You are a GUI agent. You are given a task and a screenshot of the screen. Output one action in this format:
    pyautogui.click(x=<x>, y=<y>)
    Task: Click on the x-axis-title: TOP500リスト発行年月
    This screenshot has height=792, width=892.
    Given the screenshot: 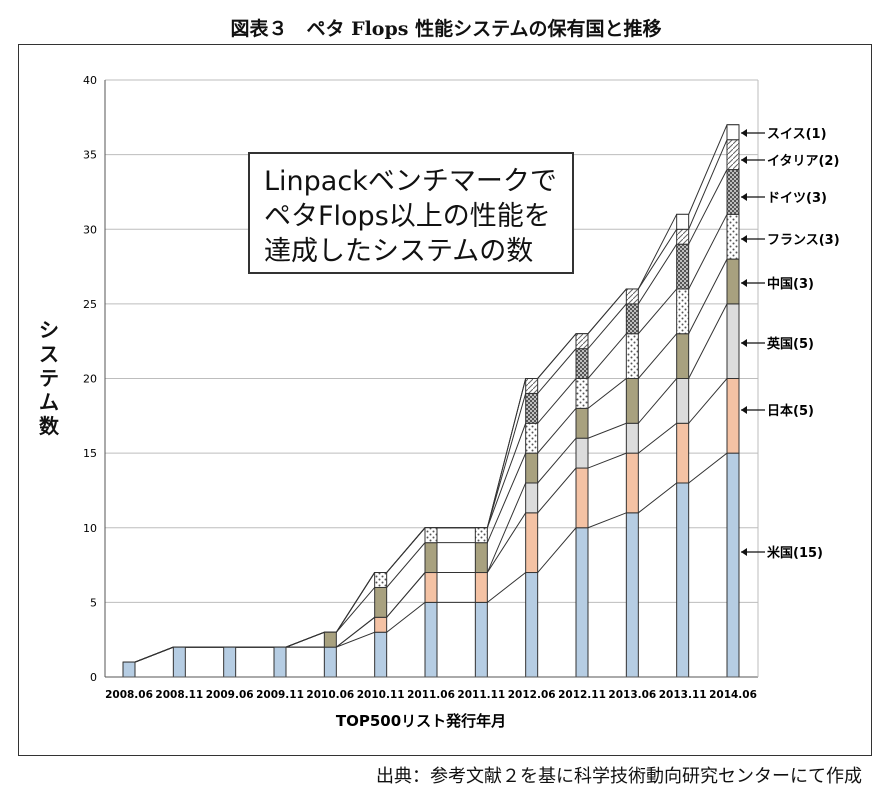 What is the action you would take?
    pyautogui.click(x=421, y=721)
    